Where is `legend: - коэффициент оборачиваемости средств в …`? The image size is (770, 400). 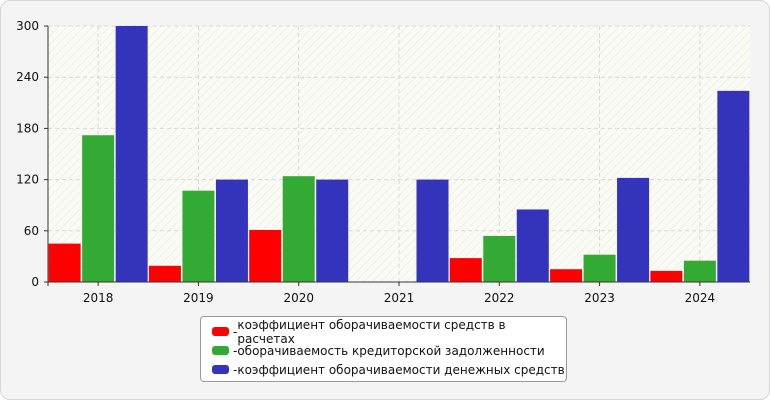 legend: - коэффициент оборачиваемости средств в … is located at coordinates (383, 349).